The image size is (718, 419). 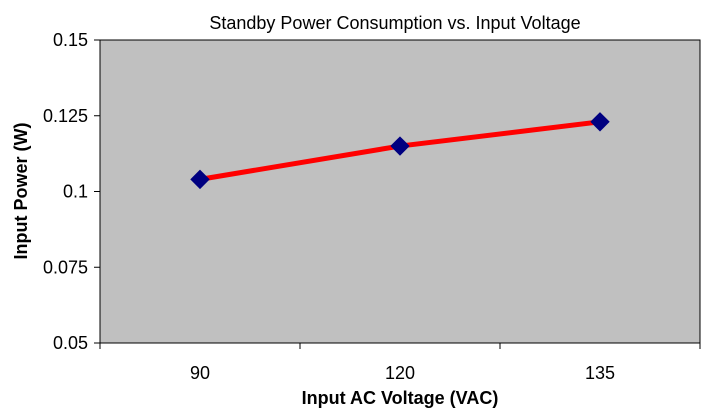 I want to click on y-axis-ticks: 0.05 0.075 0.1 0.125 0.15, so click(x=71, y=191).